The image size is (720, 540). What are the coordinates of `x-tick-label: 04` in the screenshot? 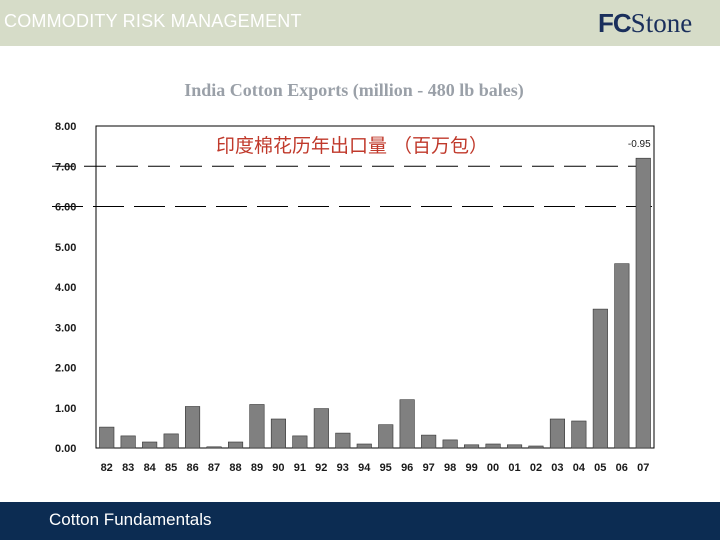 It's located at (579, 468).